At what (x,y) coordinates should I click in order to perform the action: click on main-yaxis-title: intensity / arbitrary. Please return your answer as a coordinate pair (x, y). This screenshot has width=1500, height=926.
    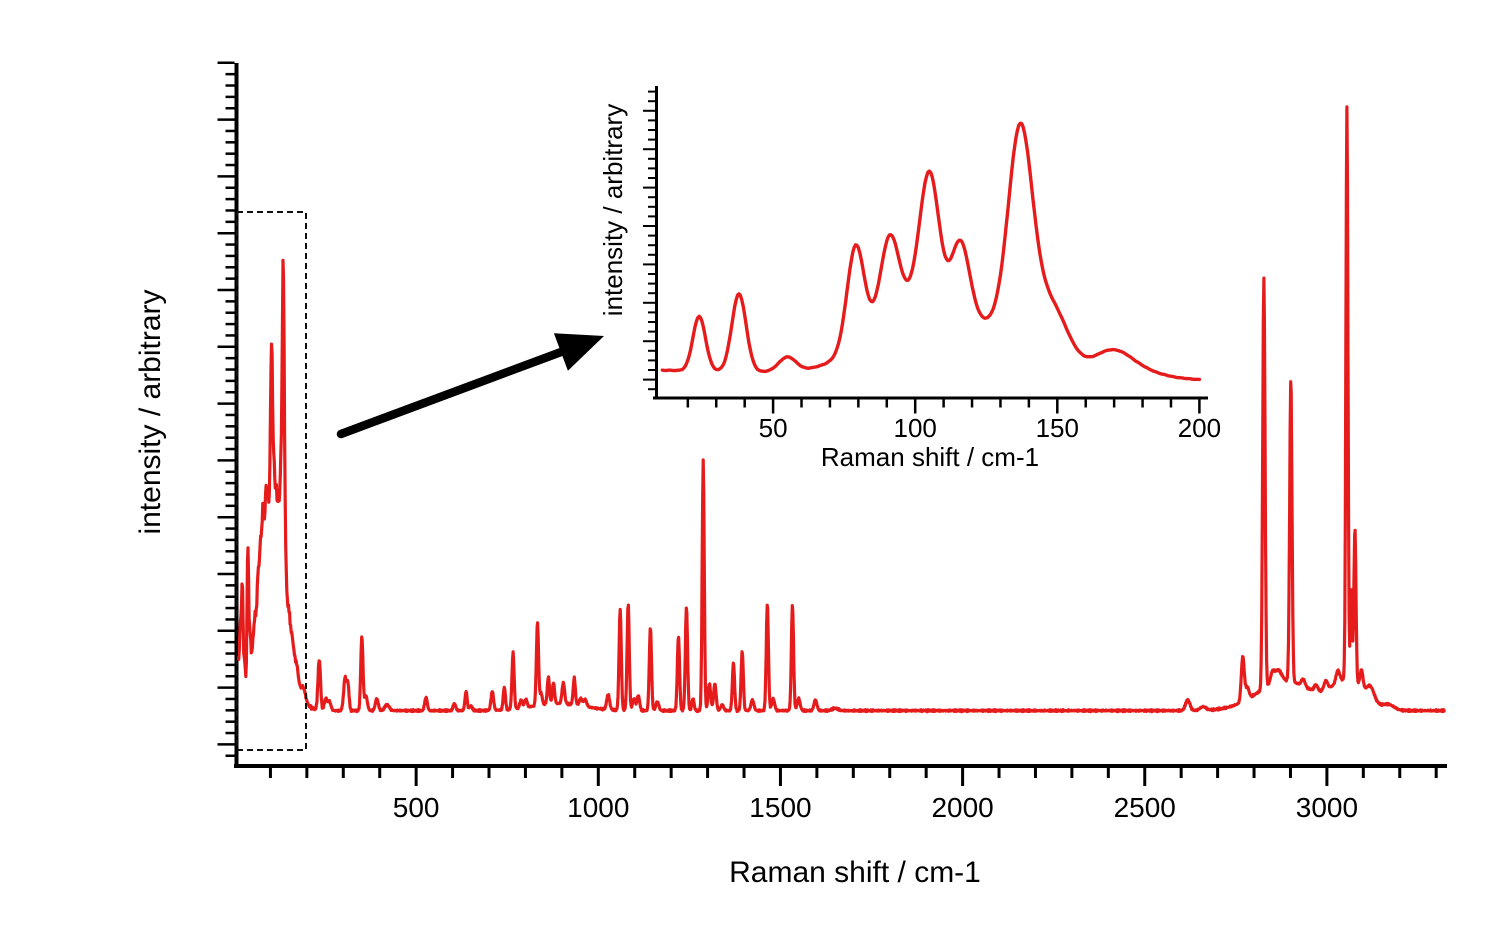
    Looking at the image, I should click on (150, 411).